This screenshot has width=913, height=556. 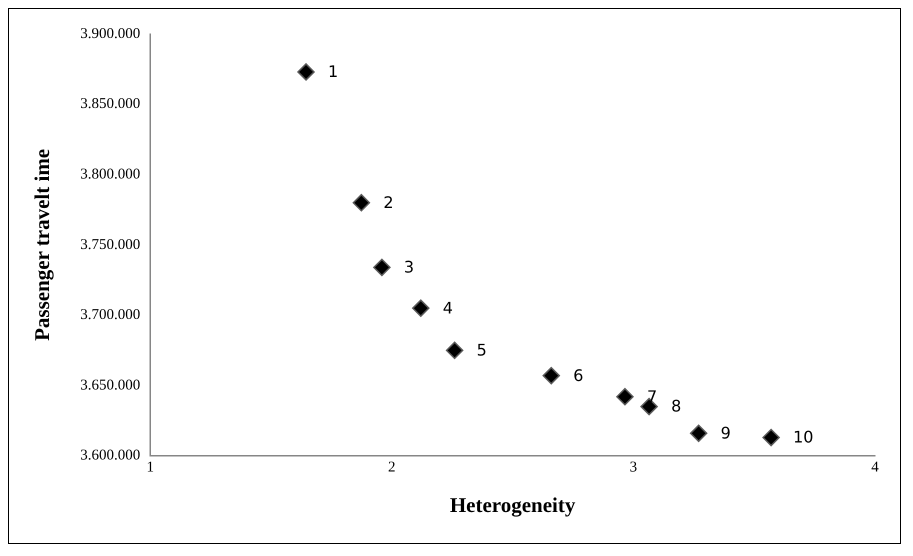 What do you see at coordinates (110, 244) in the screenshot?
I see `y-tick-label: 3.750.000` at bounding box center [110, 244].